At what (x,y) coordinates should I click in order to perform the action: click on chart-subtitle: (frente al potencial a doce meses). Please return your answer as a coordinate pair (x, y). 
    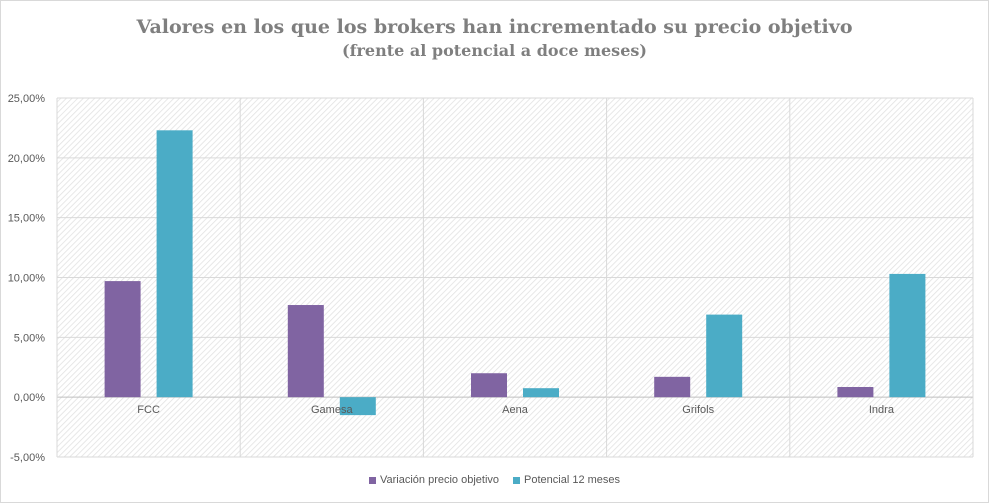
    Looking at the image, I should click on (494, 50).